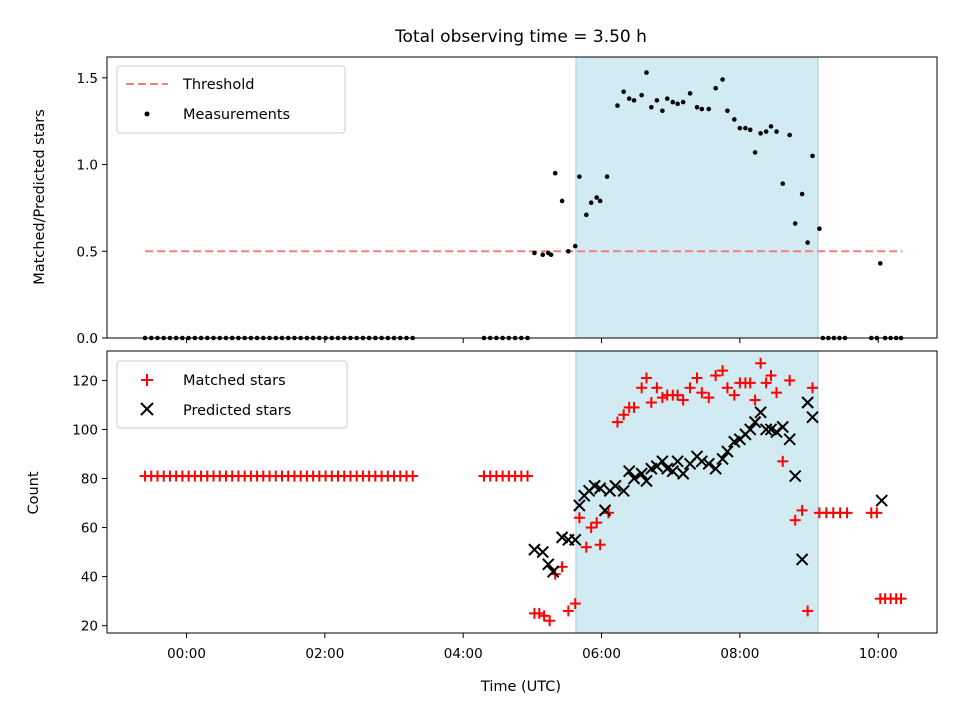 Image resolution: width=960 pixels, height=720 pixels. I want to click on x-tick-label: 00:00, so click(186, 654).